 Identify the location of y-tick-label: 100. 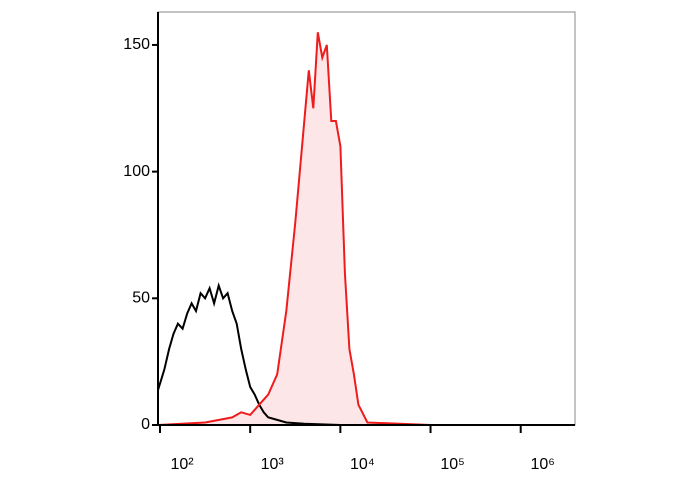
(136, 171).